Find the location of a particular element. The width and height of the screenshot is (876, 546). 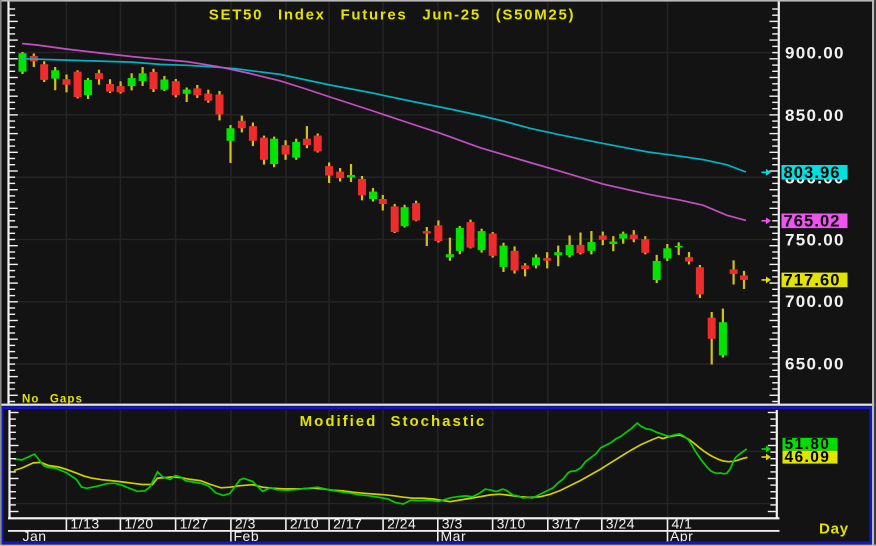

svg-text: Modified Stochastic is located at coordinates (393, 421).